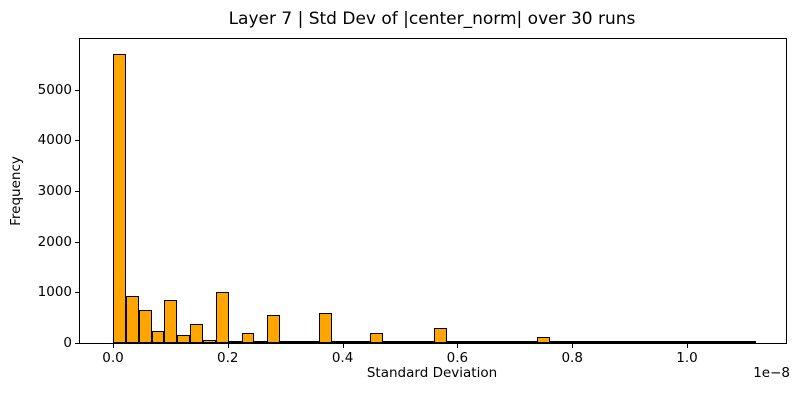 Image resolution: width=800 pixels, height=400 pixels. Describe the element at coordinates (342, 358) in the screenshot. I see `x-tick-label: 0.4` at that location.